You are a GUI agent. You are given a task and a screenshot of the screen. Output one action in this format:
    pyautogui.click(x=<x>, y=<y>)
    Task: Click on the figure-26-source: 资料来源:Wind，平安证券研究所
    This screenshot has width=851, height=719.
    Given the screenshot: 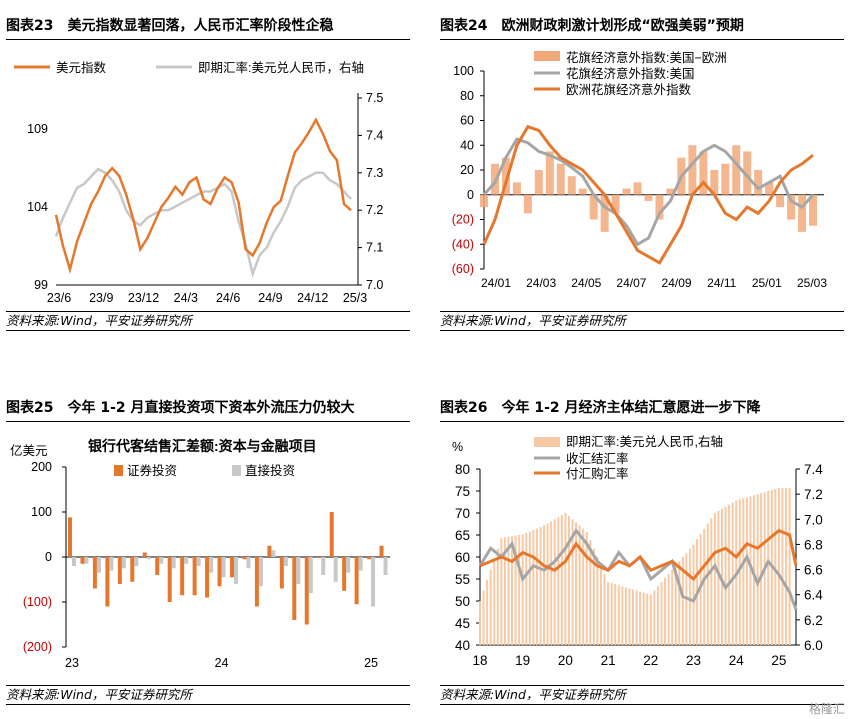 What is the action you would take?
    pyautogui.click(x=642, y=695)
    